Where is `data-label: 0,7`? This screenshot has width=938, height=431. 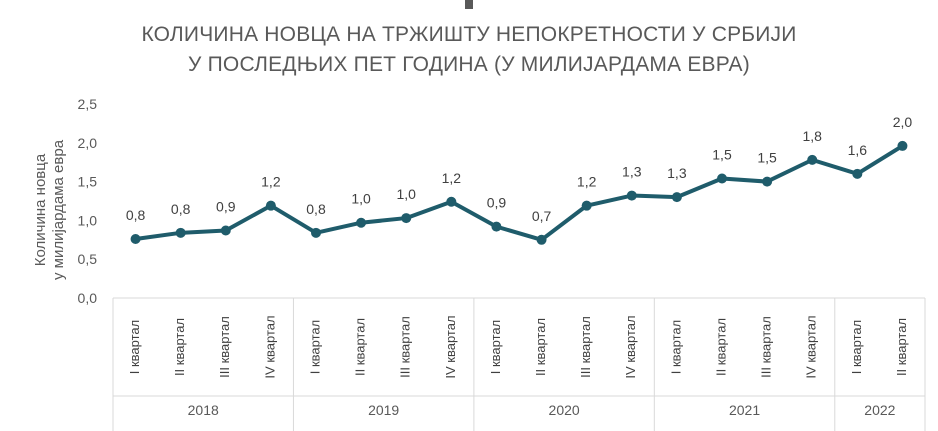 data-label: 0,7 is located at coordinates (542, 216).